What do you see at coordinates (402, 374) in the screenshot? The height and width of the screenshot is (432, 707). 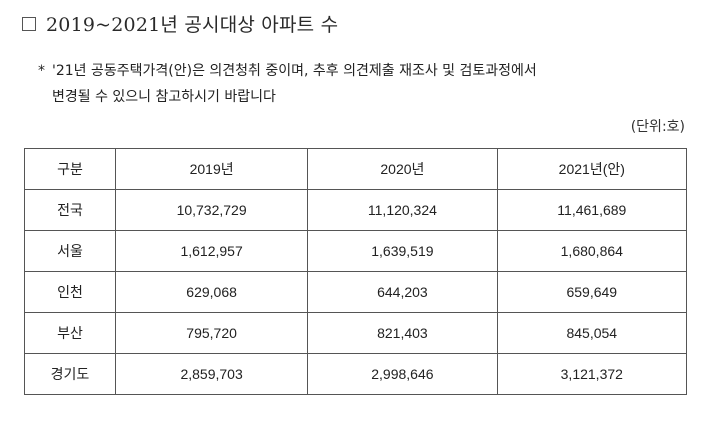 I see `value-2020: 2,998,646` at bounding box center [402, 374].